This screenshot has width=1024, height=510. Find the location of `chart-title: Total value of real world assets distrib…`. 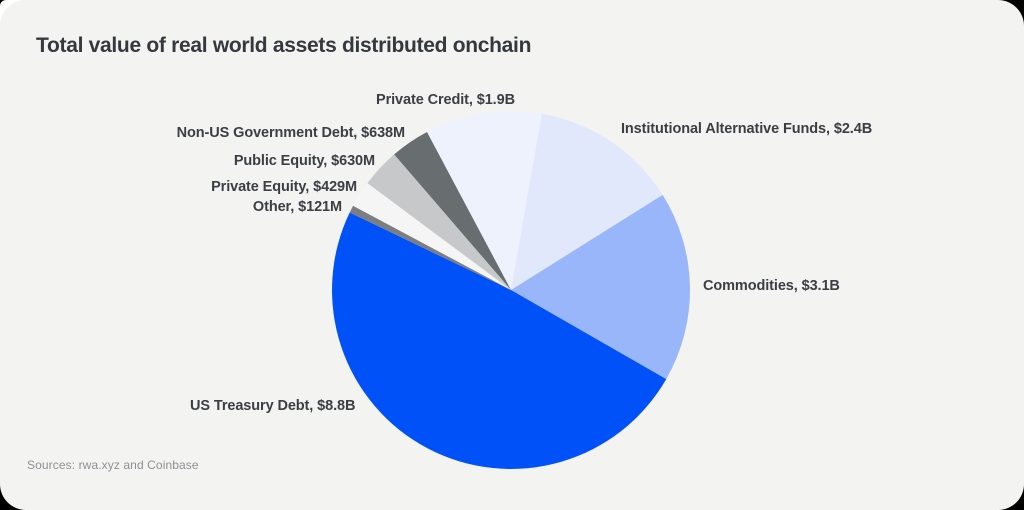

chart-title: Total value of real world assets distrib… is located at coordinates (284, 45).